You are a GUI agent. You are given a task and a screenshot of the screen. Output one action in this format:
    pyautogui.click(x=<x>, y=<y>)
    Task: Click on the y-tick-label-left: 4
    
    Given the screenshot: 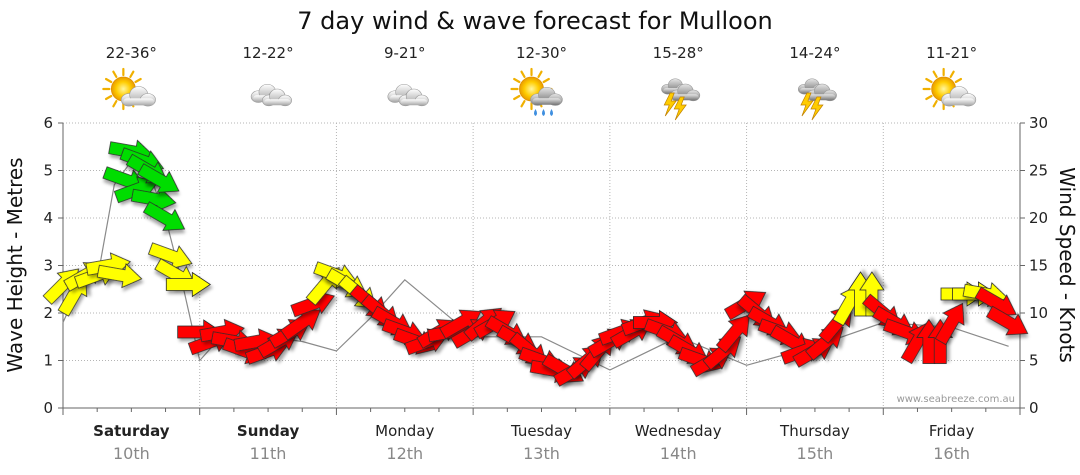 What is the action you would take?
    pyautogui.click(x=48, y=218)
    